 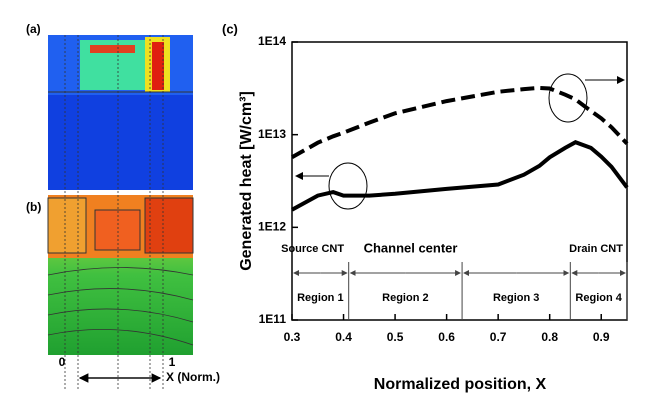 What do you see at coordinates (120, 275) in the screenshot?
I see `panel-b` at bounding box center [120, 275].